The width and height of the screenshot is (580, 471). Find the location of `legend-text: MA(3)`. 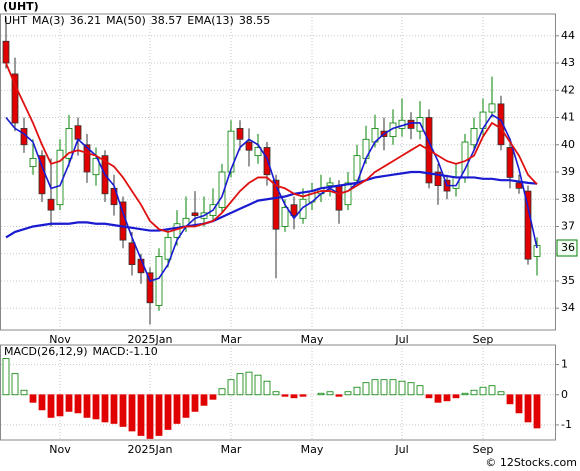

legend-text: MA(3) is located at coordinates (48, 20).